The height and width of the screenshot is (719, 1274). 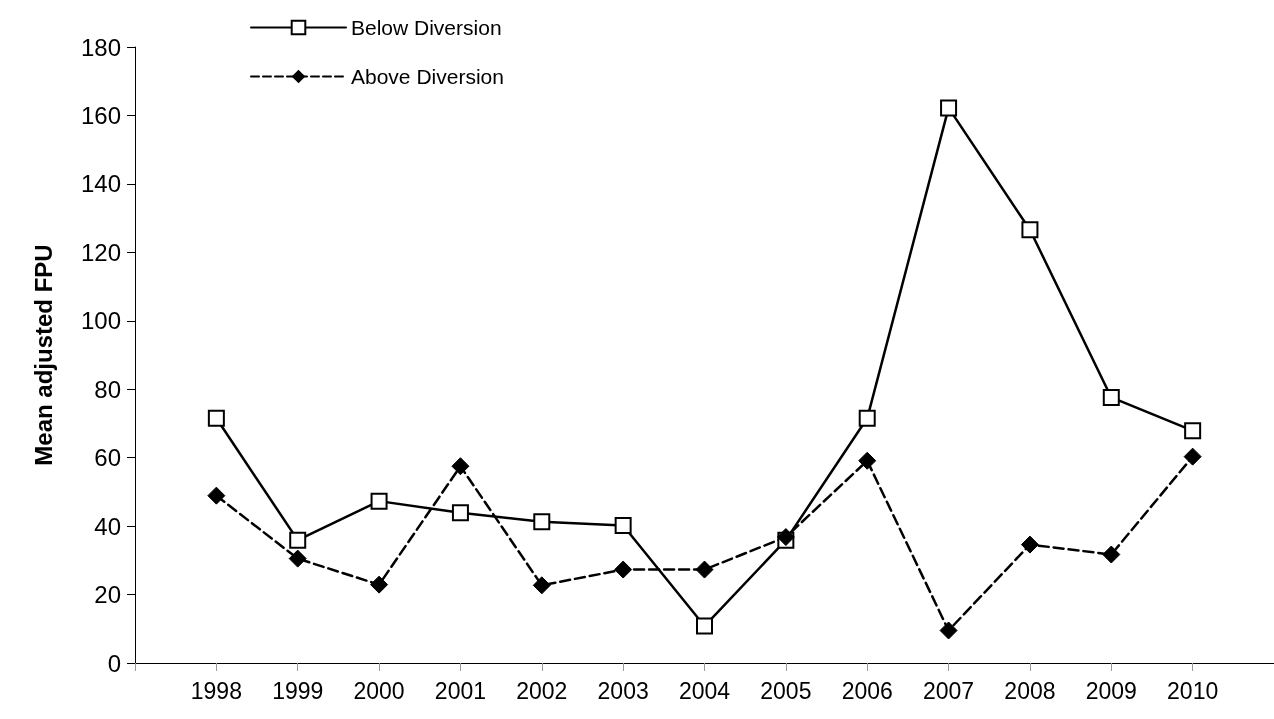 What do you see at coordinates (100, 115) in the screenshot?
I see `y-tick-label: 160` at bounding box center [100, 115].